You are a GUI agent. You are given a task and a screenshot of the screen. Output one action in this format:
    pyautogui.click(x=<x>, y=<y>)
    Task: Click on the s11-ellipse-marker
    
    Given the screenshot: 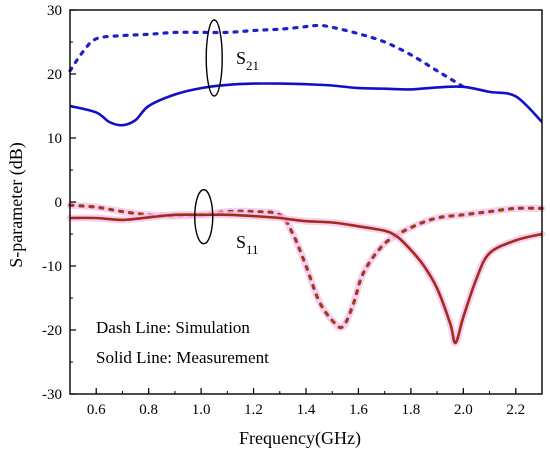 What is the action you would take?
    pyautogui.click(x=204, y=217)
    